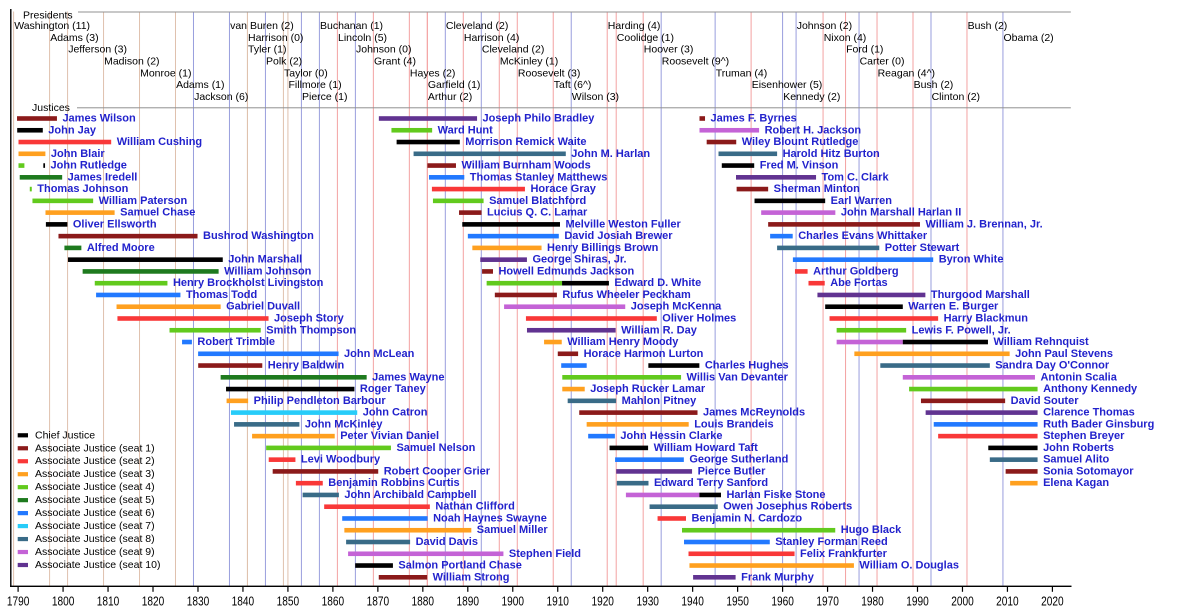  I want to click on svg-text: Anthony Kennedy, so click(1090, 389).